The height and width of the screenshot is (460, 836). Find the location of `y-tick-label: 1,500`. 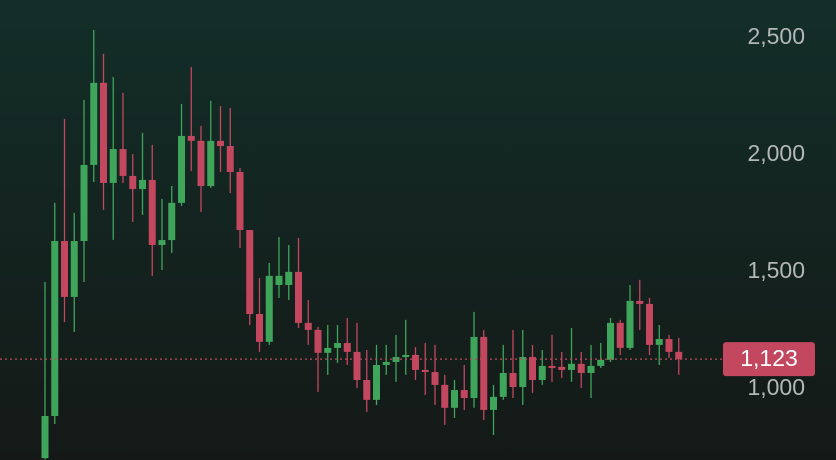

y-tick-label: 1,500 is located at coordinates (776, 270).